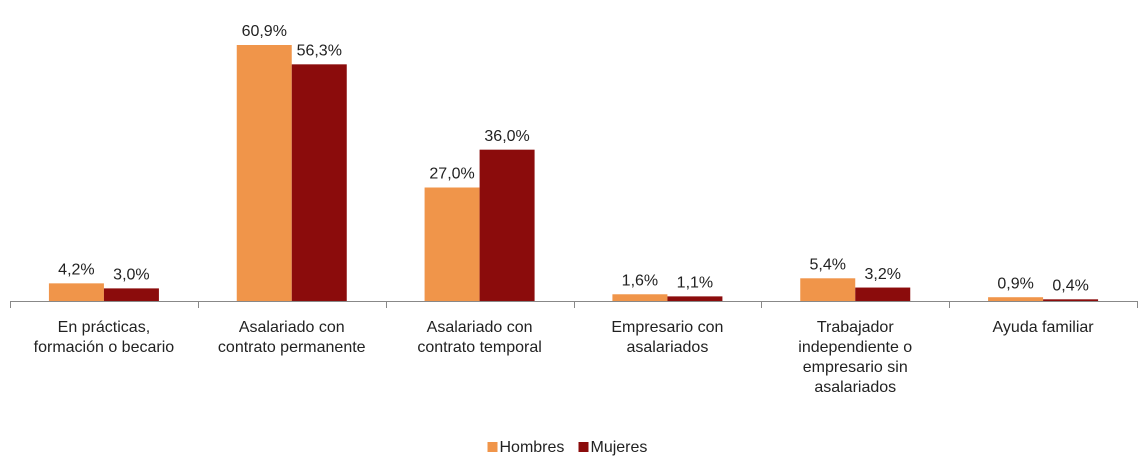 This screenshot has width=1147, height=457. I want to click on data-label: 36,0%, so click(506, 136).